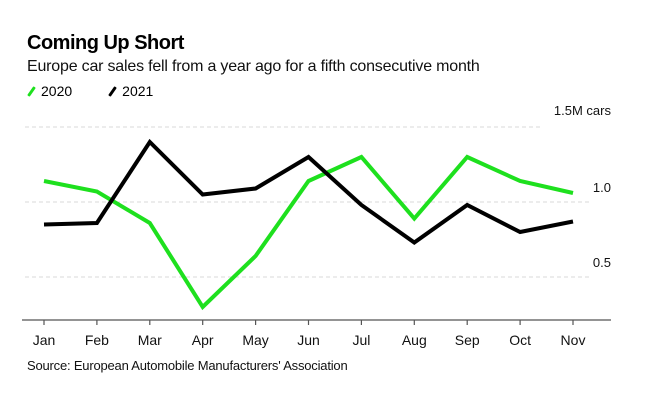  Describe the element at coordinates (520, 340) in the screenshot. I see `x-tick-label: Oct` at that location.